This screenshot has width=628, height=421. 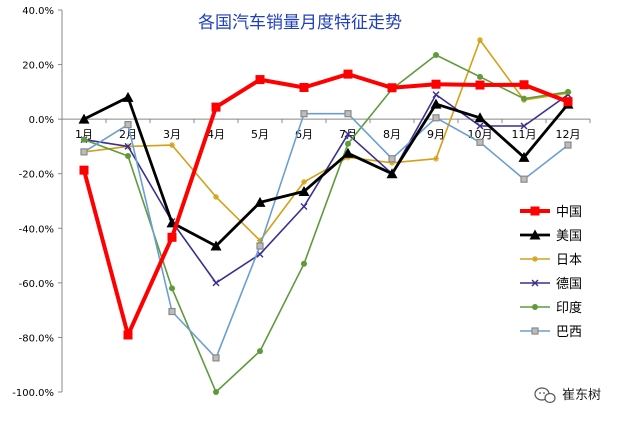 I want to click on y-tick-label: -60.0%, so click(x=36, y=284).